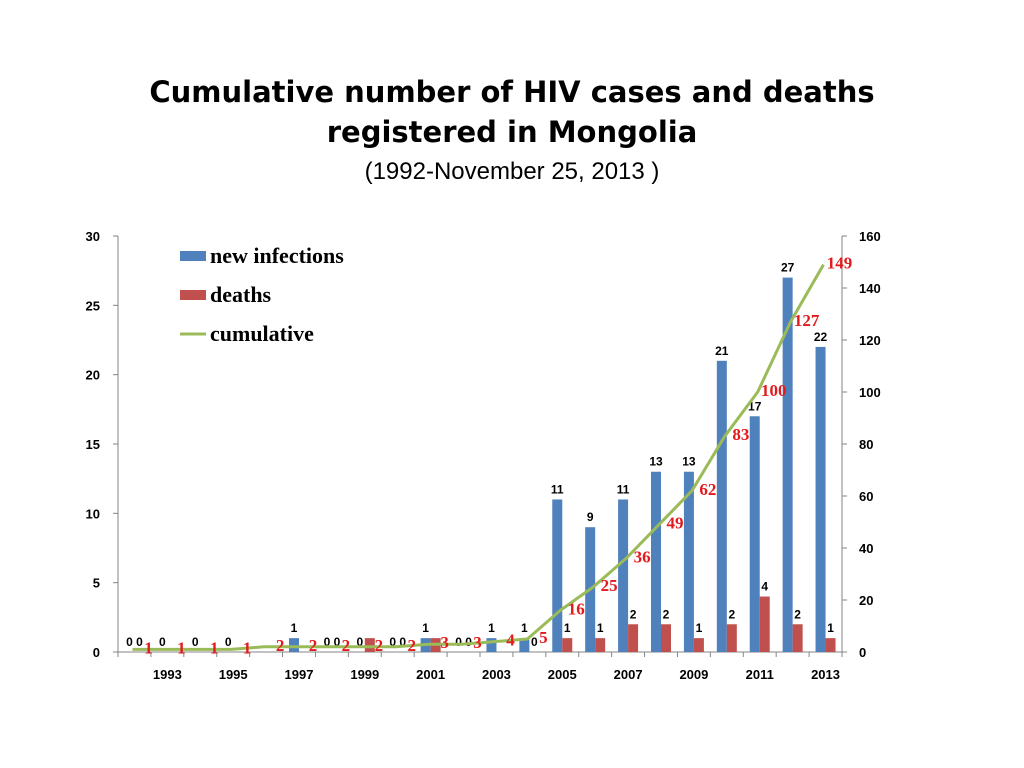 The image size is (1024, 768). What do you see at coordinates (262, 333) in the screenshot?
I see `legend-label: cumulative` at bounding box center [262, 333].